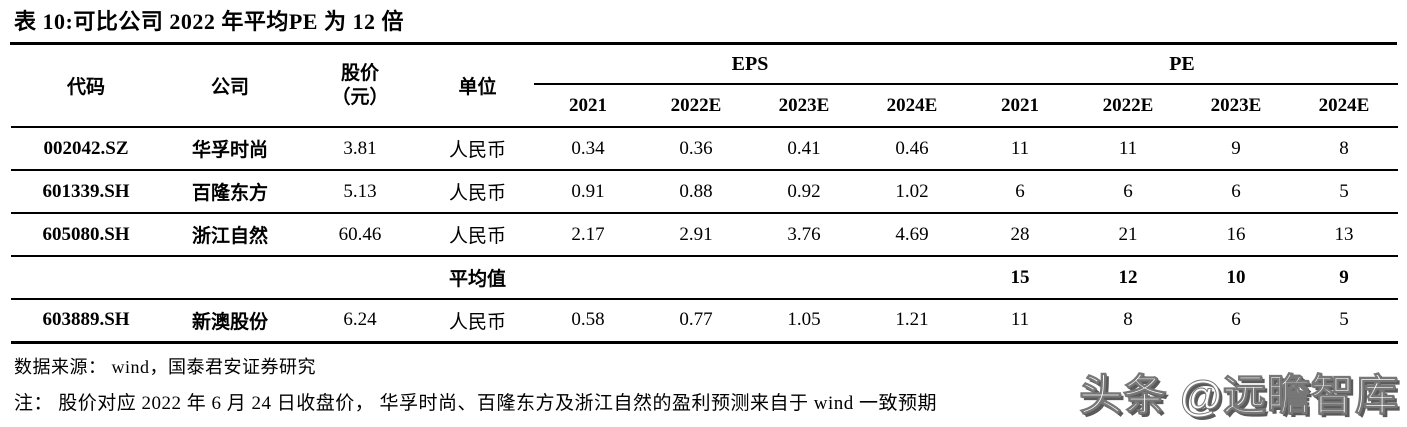  Describe the element at coordinates (912, 192) in the screenshot. I see `cell-eps-2024e: 1.02` at that location.